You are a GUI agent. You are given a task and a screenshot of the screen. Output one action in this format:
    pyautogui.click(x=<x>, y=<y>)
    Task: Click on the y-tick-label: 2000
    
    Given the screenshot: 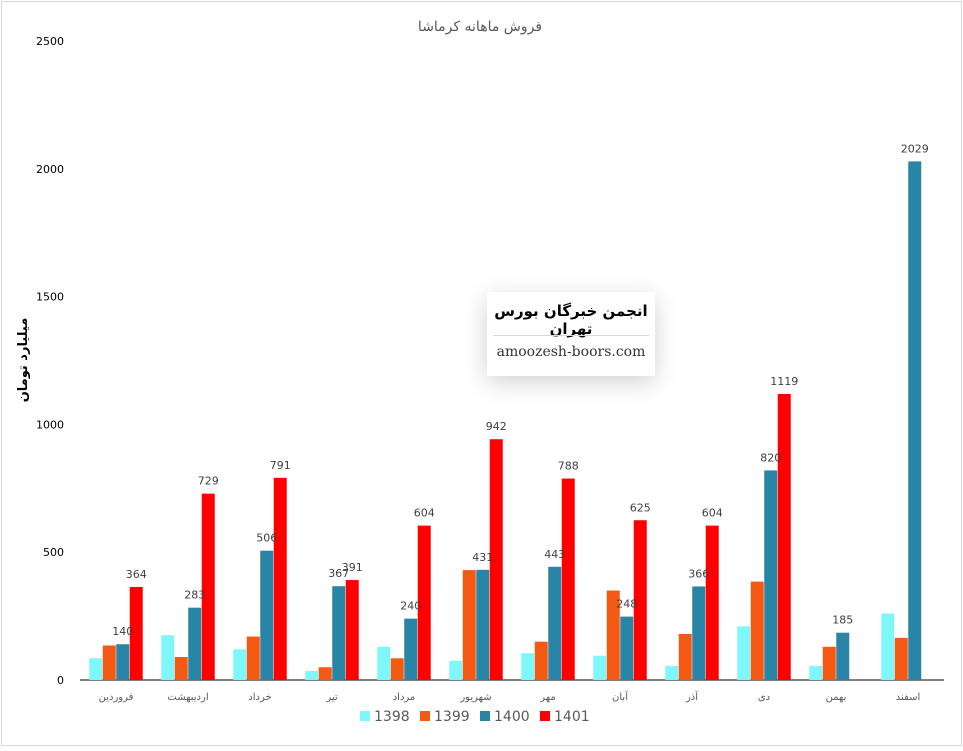 What is the action you would take?
    pyautogui.click(x=50, y=169)
    